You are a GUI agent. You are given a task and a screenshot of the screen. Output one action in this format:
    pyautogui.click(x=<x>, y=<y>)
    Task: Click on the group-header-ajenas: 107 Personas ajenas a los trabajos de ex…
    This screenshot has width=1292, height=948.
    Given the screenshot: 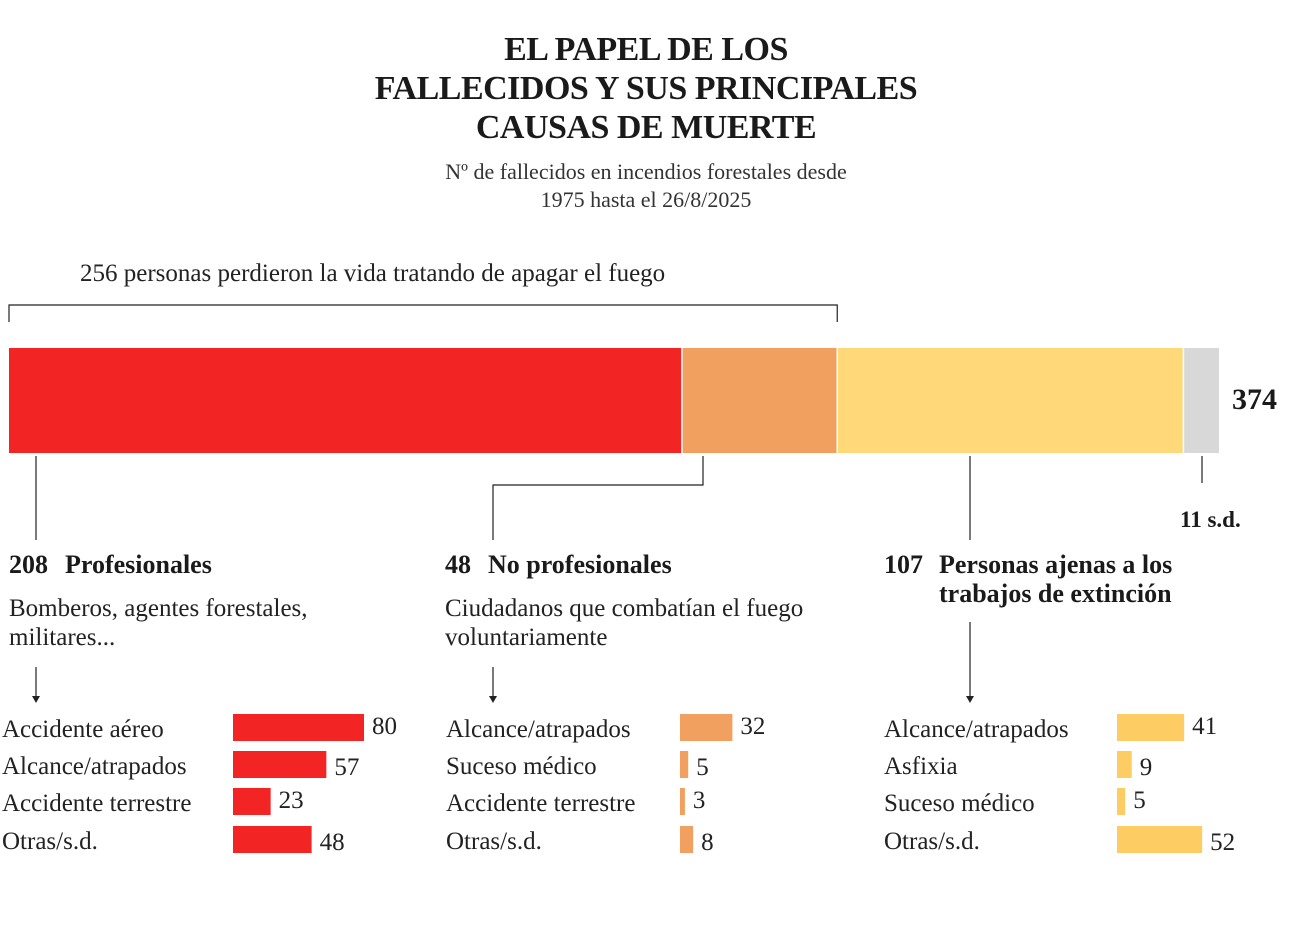 What is the action you would take?
    pyautogui.click(x=1084, y=580)
    